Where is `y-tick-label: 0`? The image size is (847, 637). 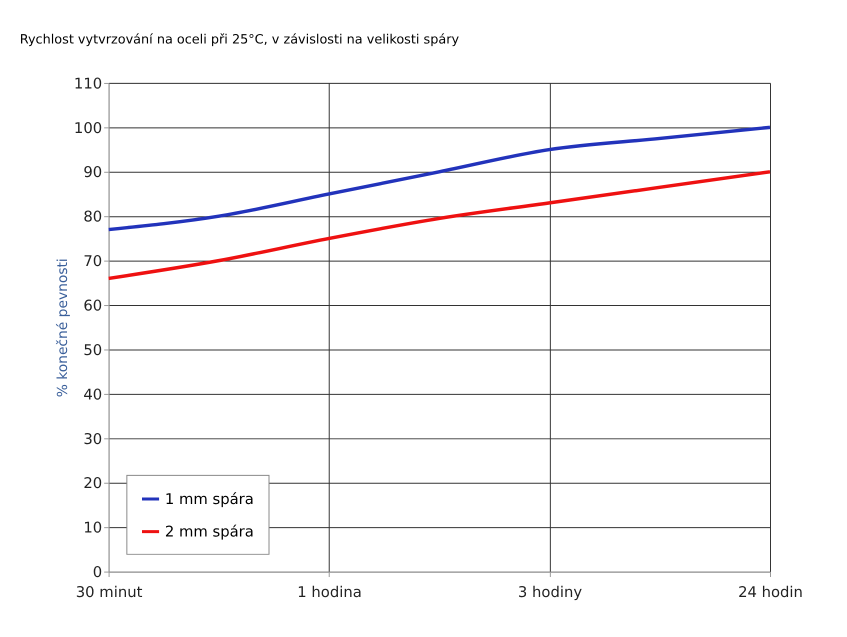 y-tick-label: 0 is located at coordinates (97, 573).